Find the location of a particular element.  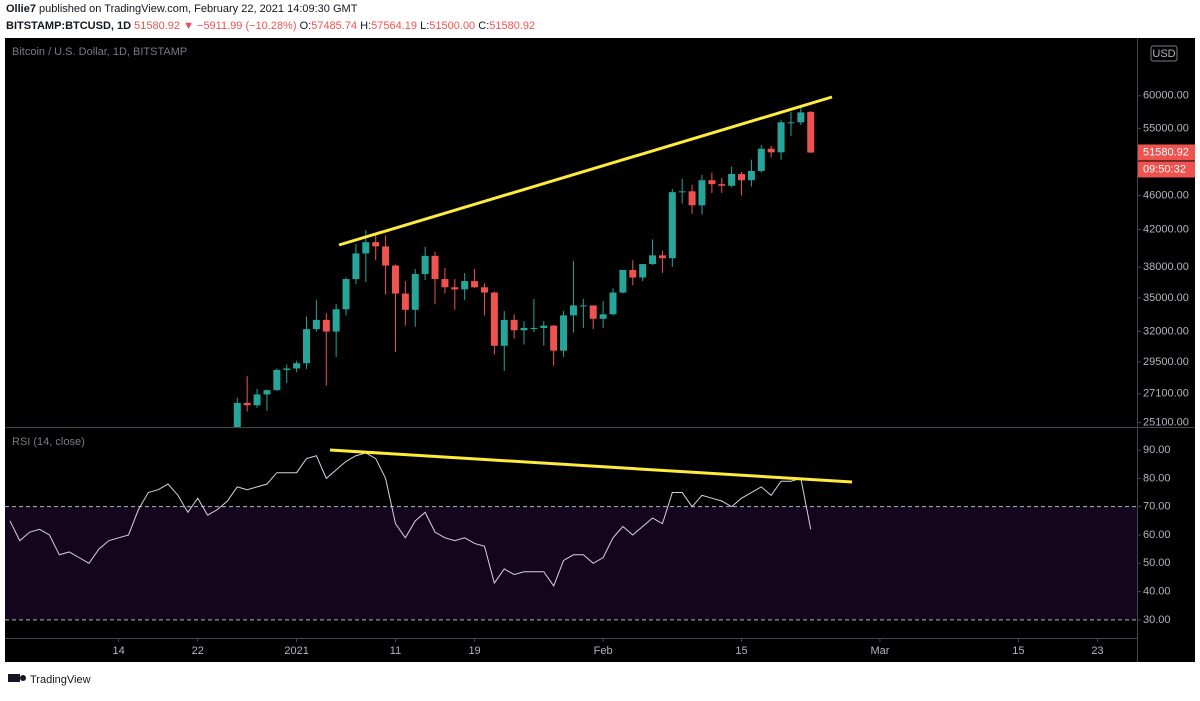

y-tick-label: 32000.00 is located at coordinates (1166, 331).